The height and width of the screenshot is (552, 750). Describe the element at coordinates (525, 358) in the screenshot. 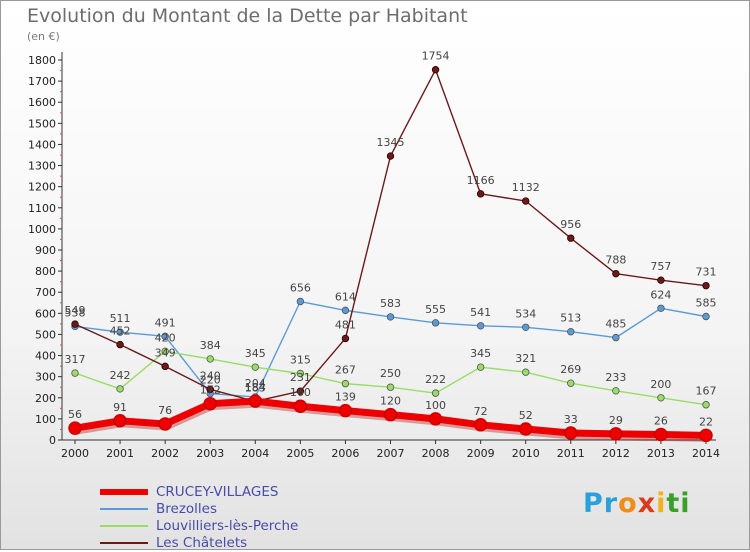

I see `data-label: 321` at that location.